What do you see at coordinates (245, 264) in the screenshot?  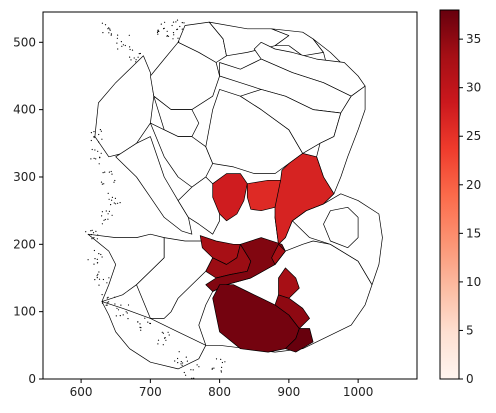 I see `region-r28` at bounding box center [245, 264].